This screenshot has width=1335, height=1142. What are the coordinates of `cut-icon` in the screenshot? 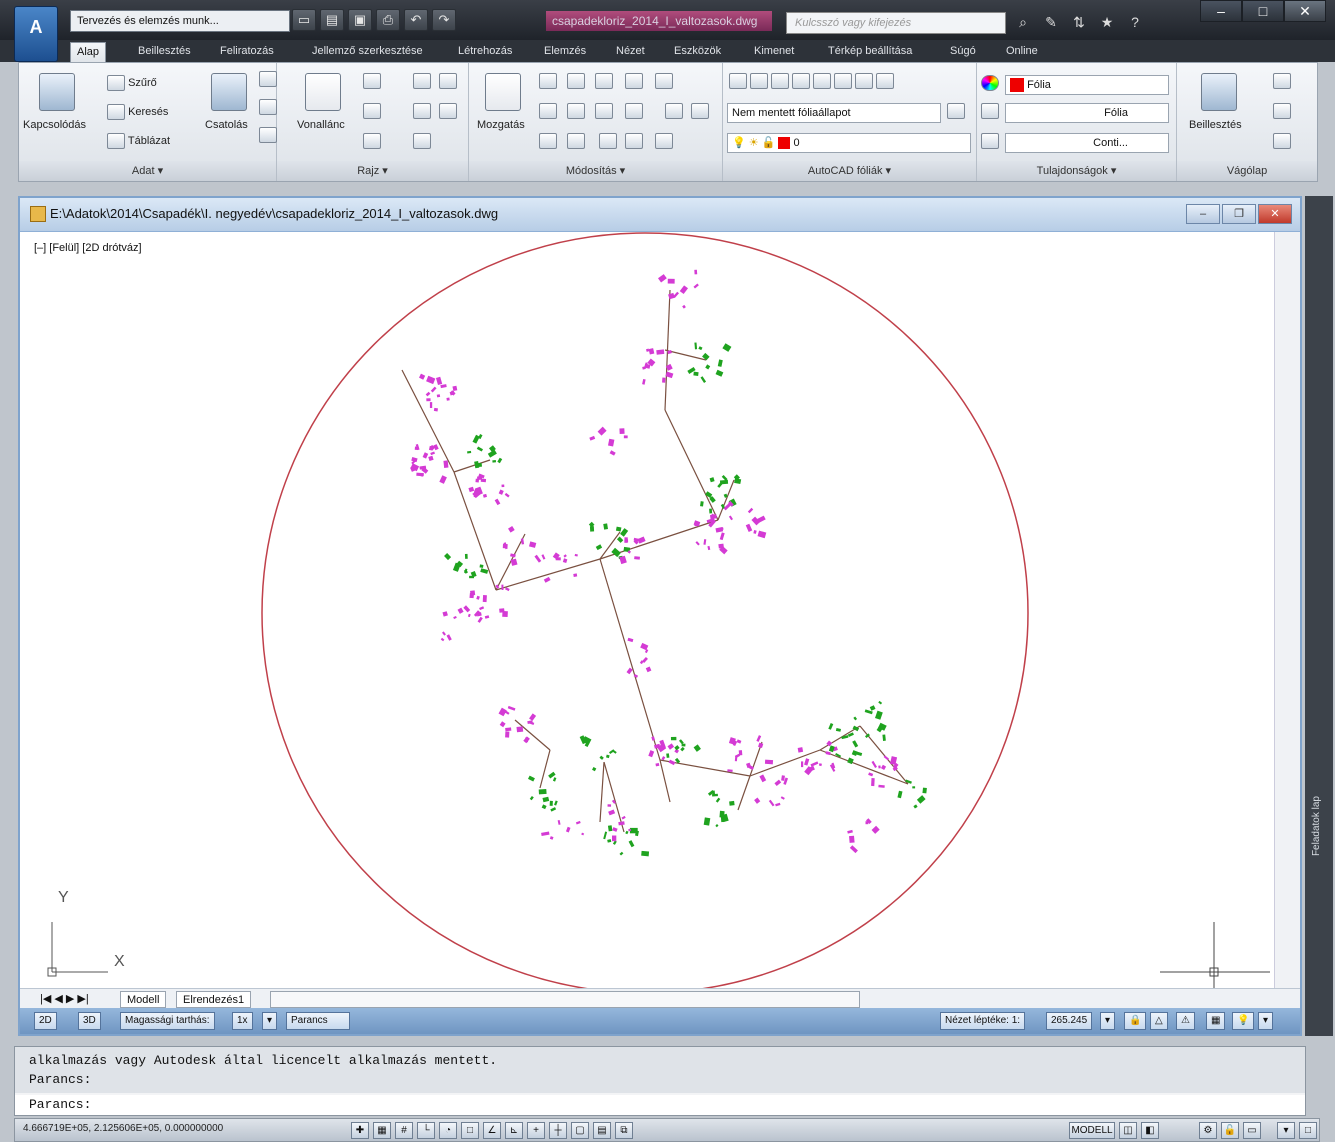 It's located at (1282, 111).